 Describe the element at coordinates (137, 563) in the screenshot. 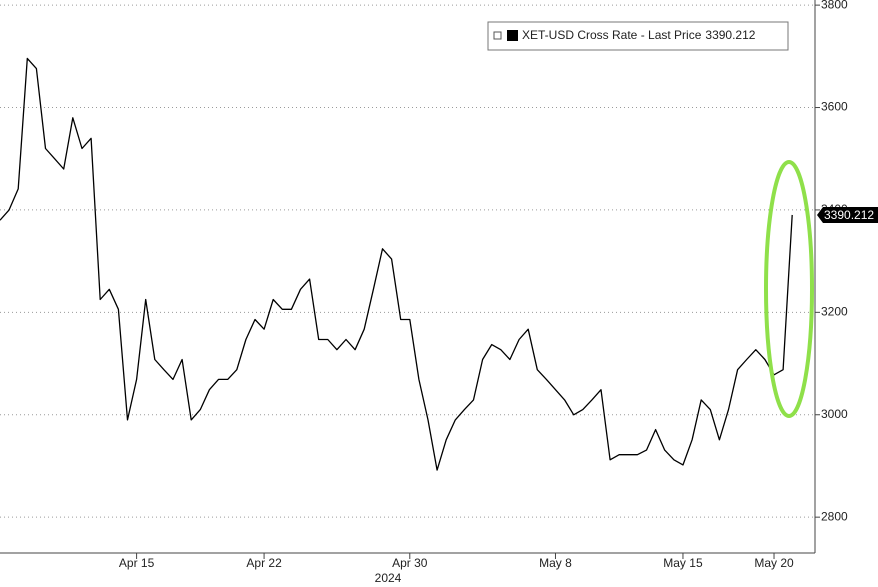

I see `x-tick-label: Apr 15` at that location.